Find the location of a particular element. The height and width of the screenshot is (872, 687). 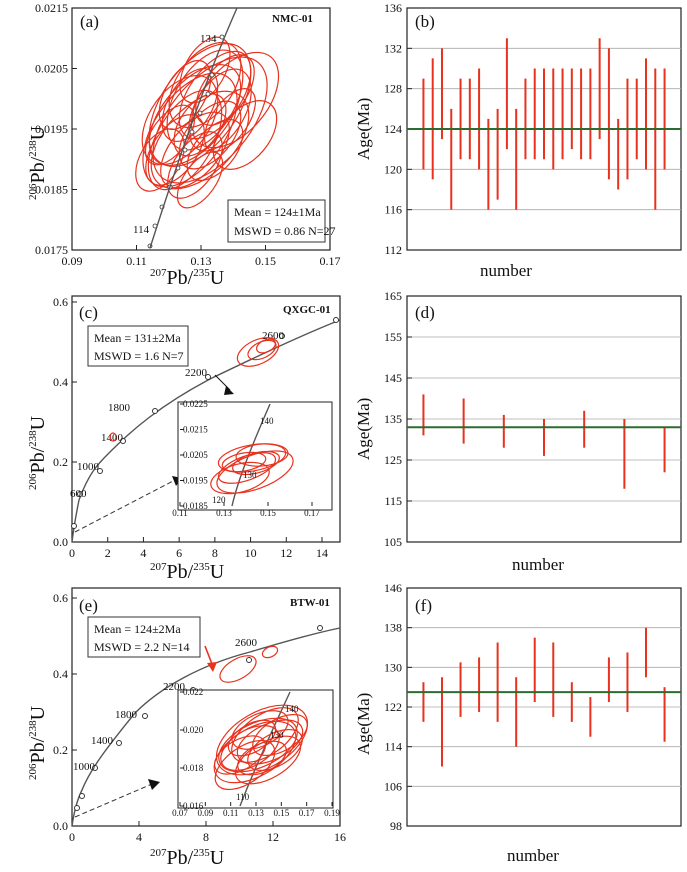

inset-y-tick-label: 0.016 is located at coordinates (193, 806).